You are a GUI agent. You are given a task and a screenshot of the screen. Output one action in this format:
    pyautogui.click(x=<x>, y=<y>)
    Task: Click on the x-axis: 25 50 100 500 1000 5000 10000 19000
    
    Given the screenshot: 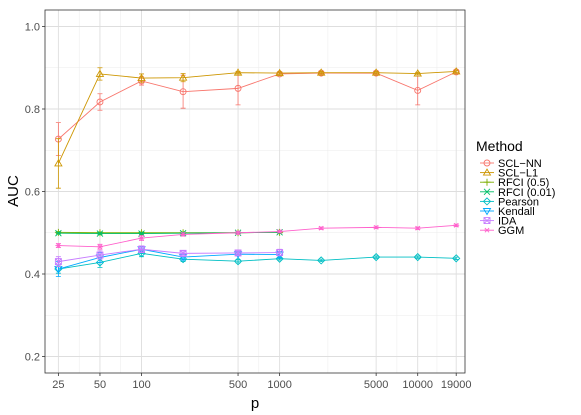 What is the action you would take?
    pyautogui.click(x=262, y=382)
    